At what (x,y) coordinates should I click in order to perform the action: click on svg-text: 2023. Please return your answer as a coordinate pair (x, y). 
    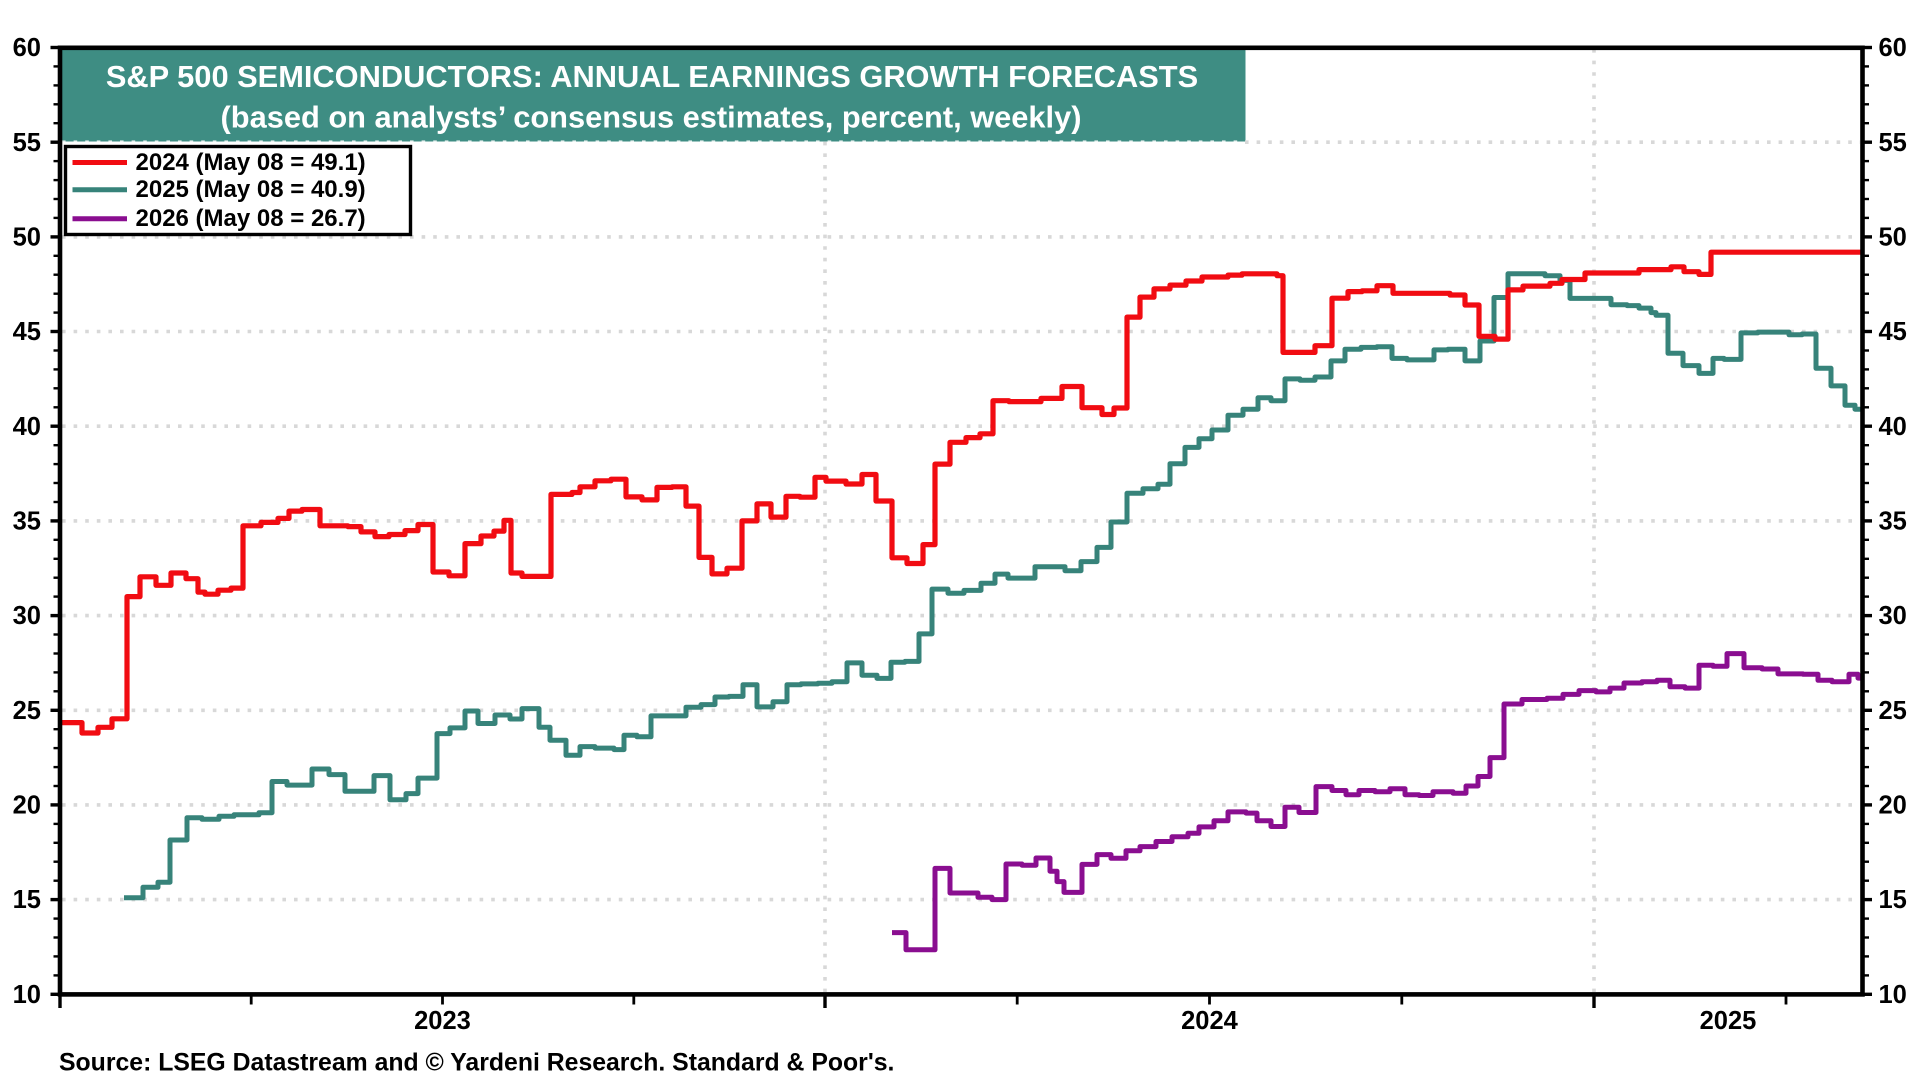
    Looking at the image, I should click on (442, 1021).